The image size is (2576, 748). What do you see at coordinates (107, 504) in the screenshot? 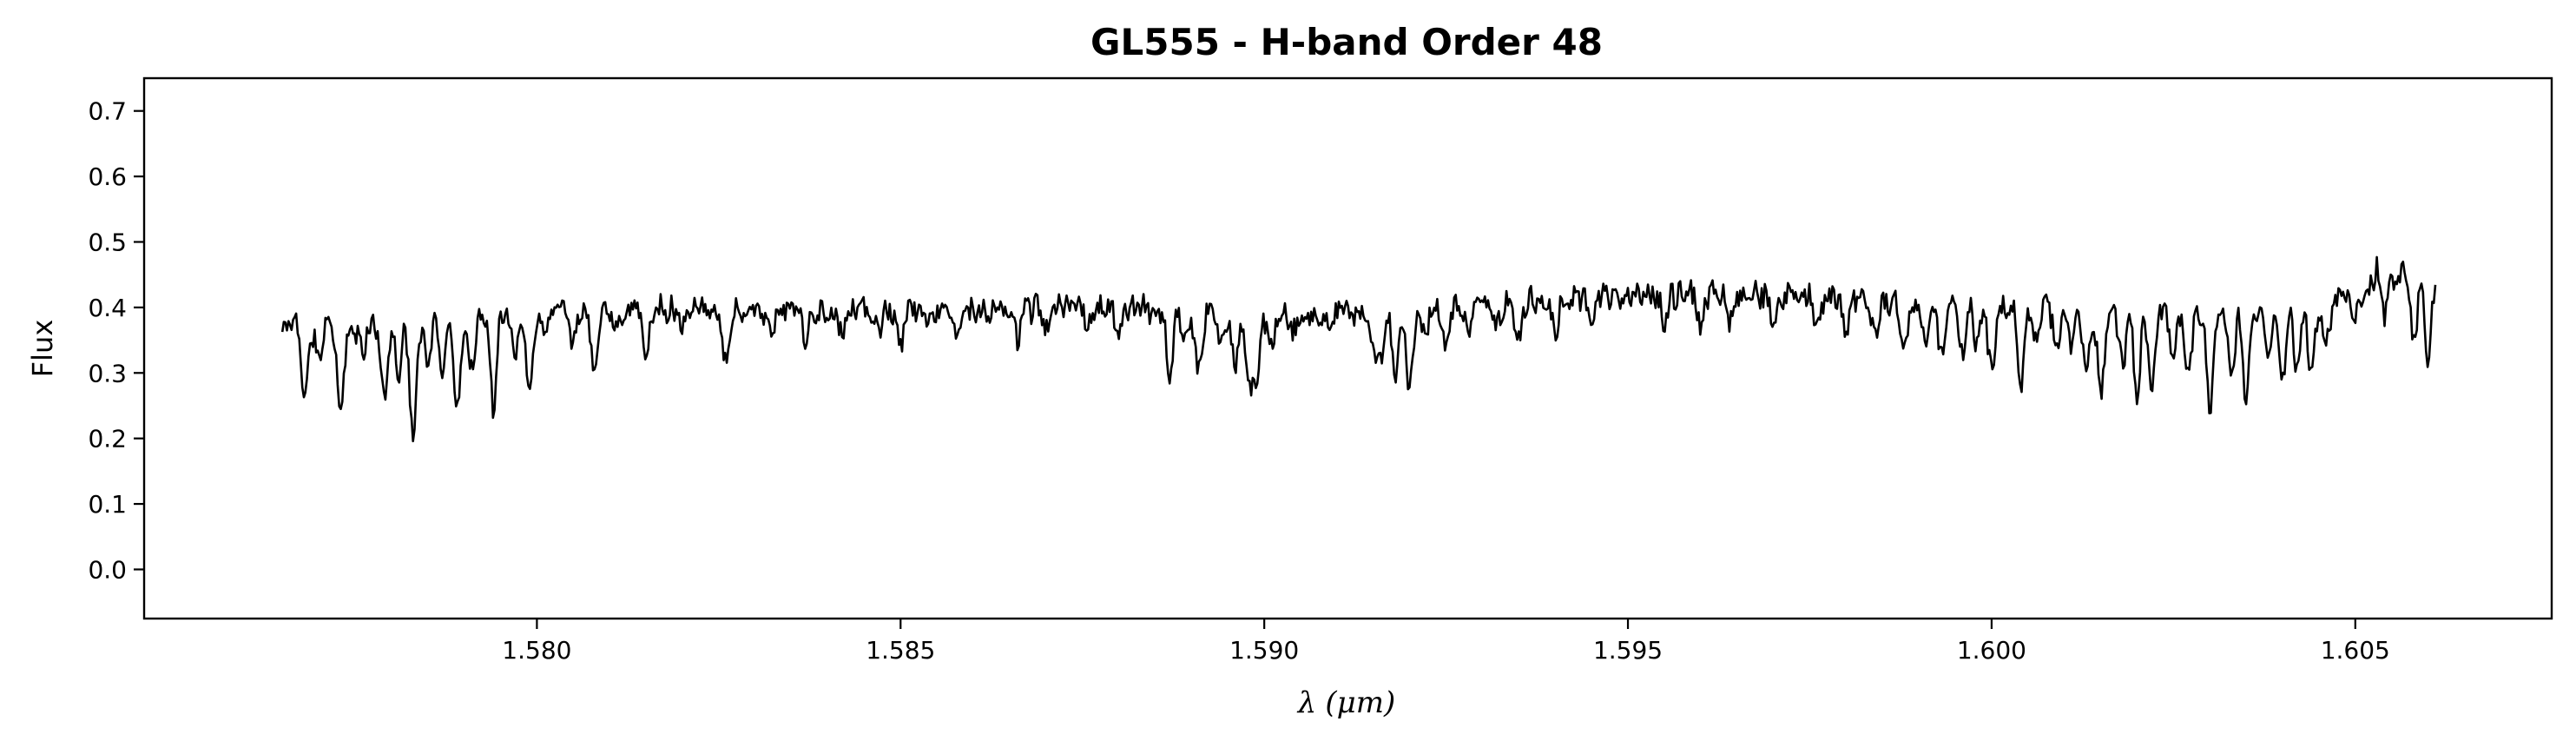
I see `y-tick-label: 0.1` at bounding box center [107, 504].